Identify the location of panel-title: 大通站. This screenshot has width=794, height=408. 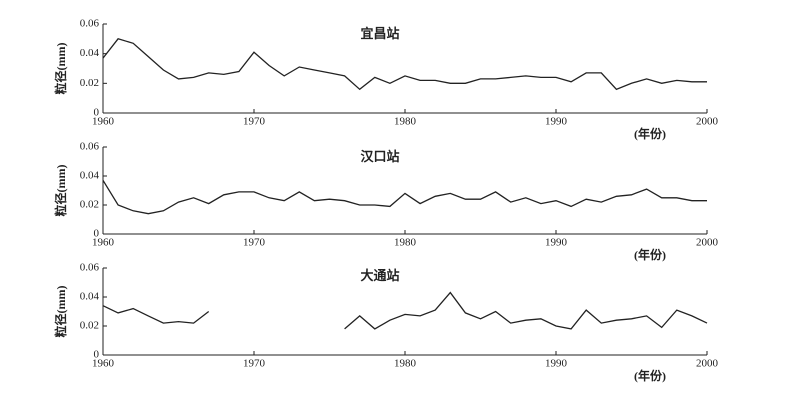
(379, 275).